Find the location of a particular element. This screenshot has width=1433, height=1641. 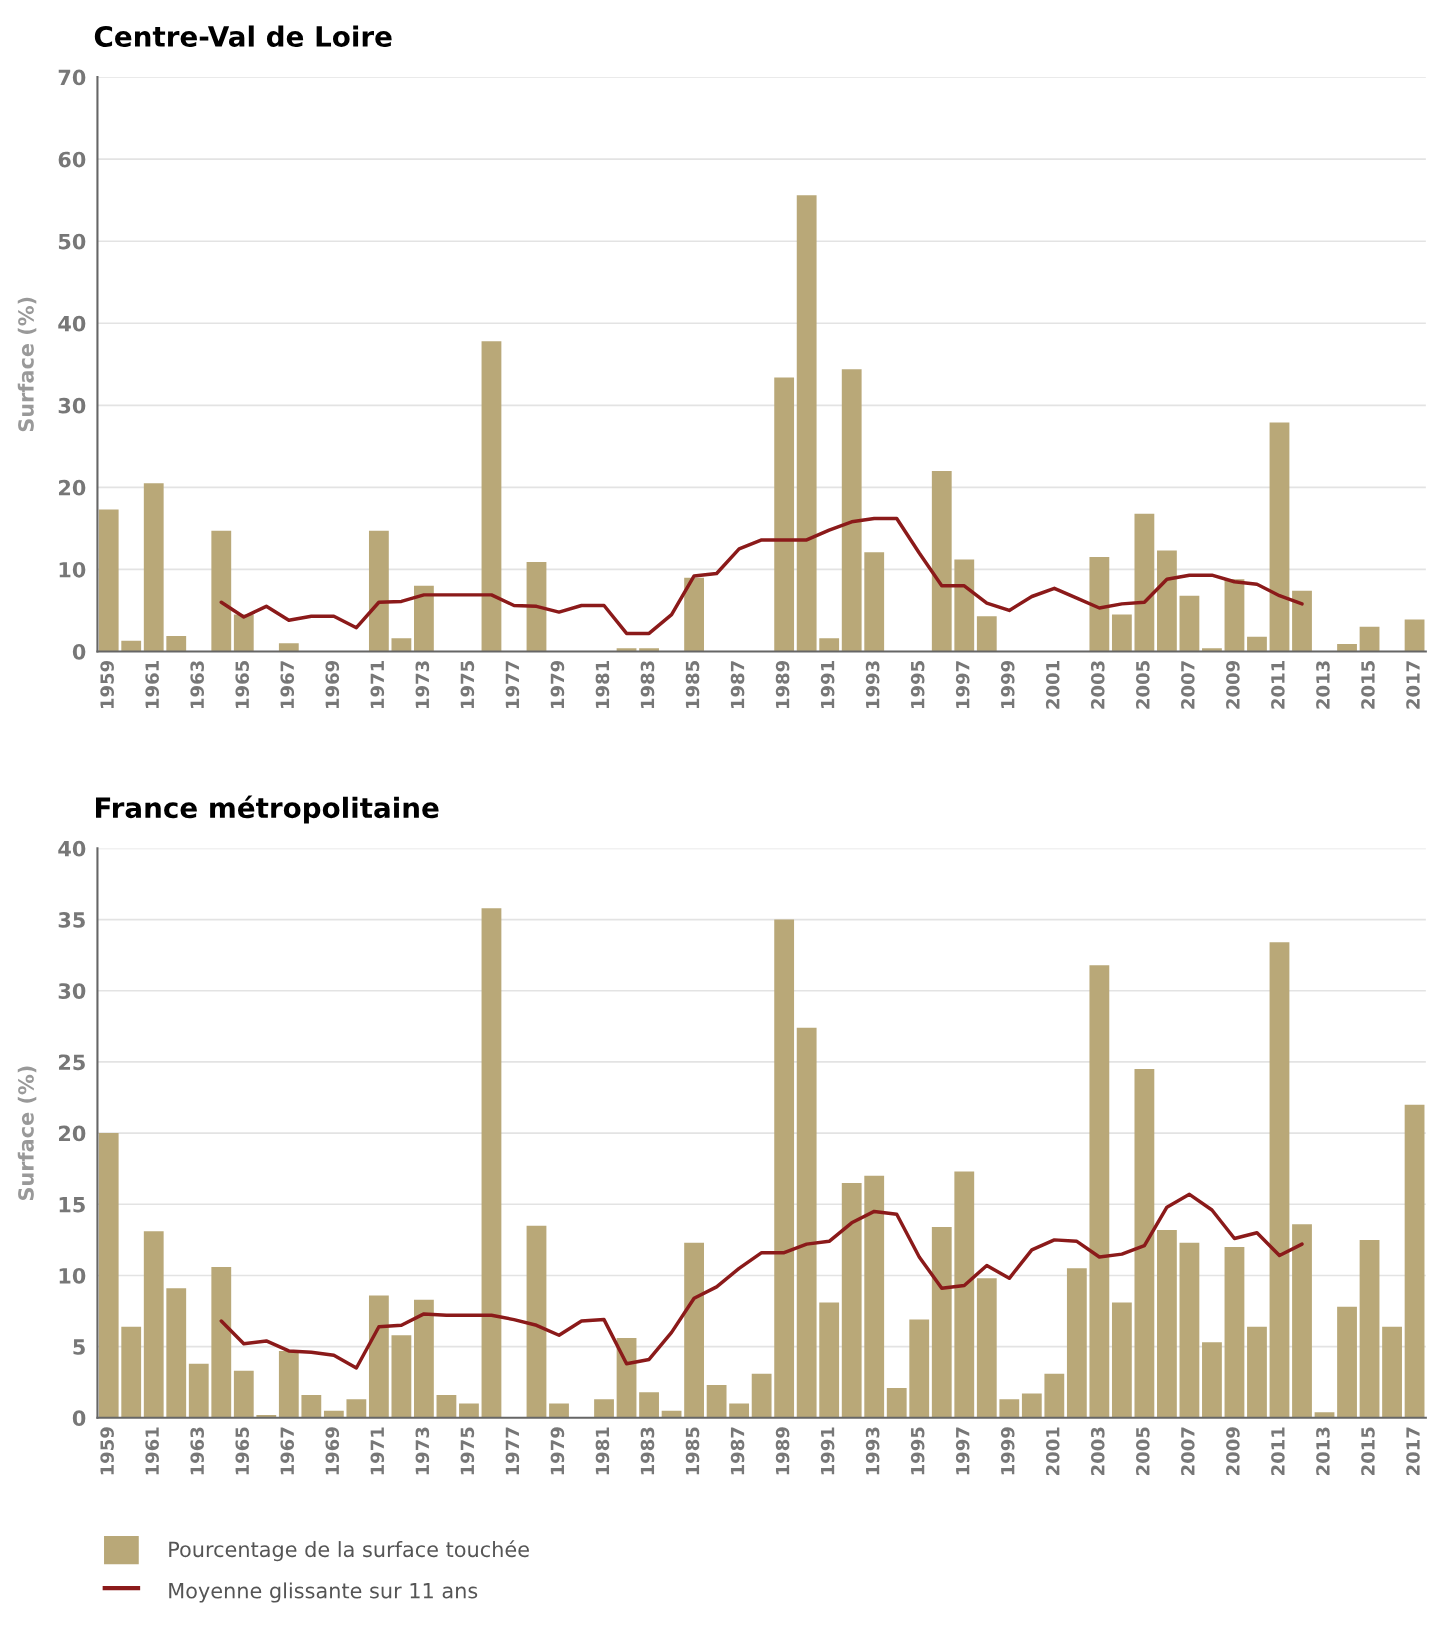

legend-label: Moyenne glissante sur 11 ans is located at coordinates (323, 1592).